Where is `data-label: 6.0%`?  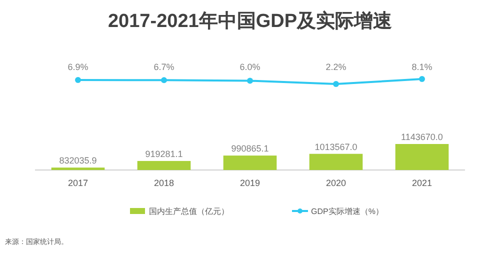
data-label: 6.0% is located at coordinates (250, 67).